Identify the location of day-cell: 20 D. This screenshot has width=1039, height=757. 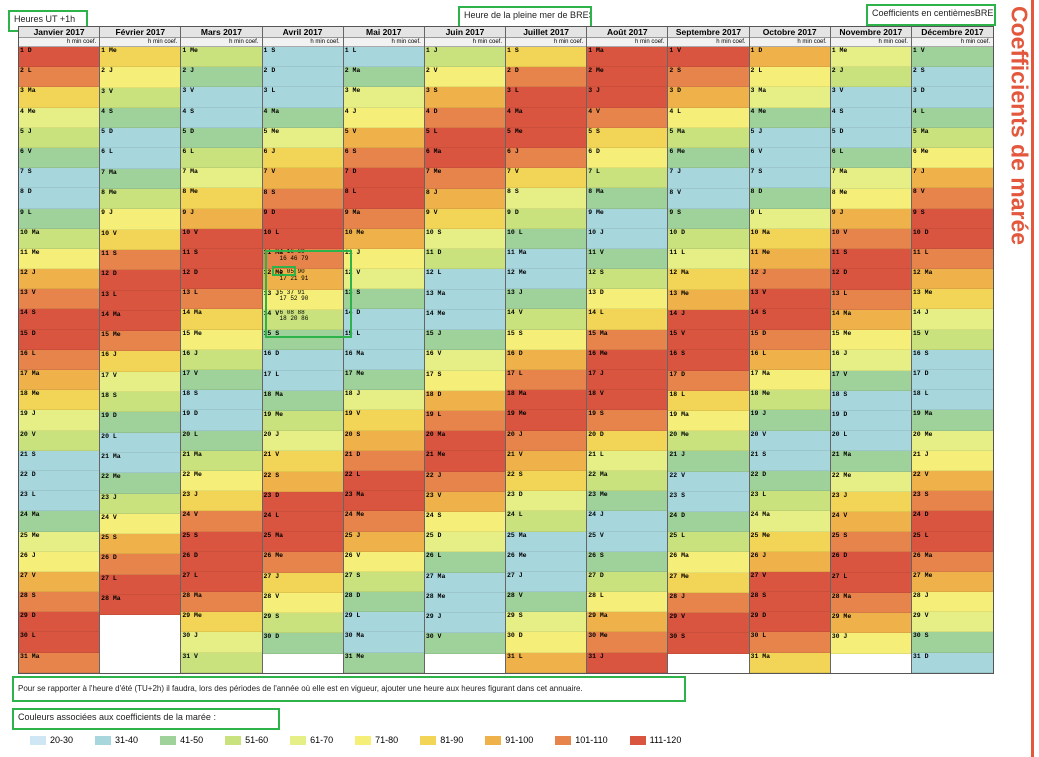
(627, 440).